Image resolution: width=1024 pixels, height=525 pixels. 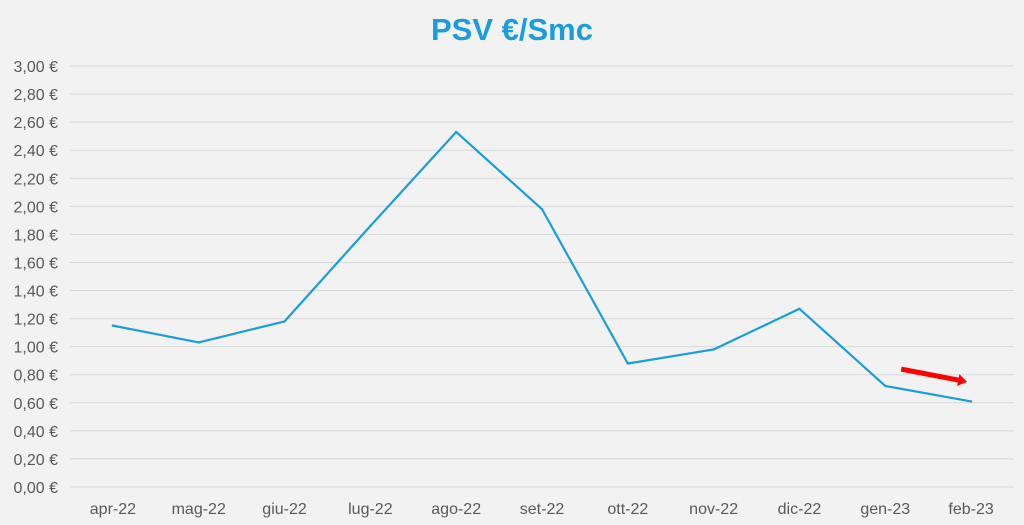 I want to click on x-tick-label: set-22, so click(x=542, y=509).